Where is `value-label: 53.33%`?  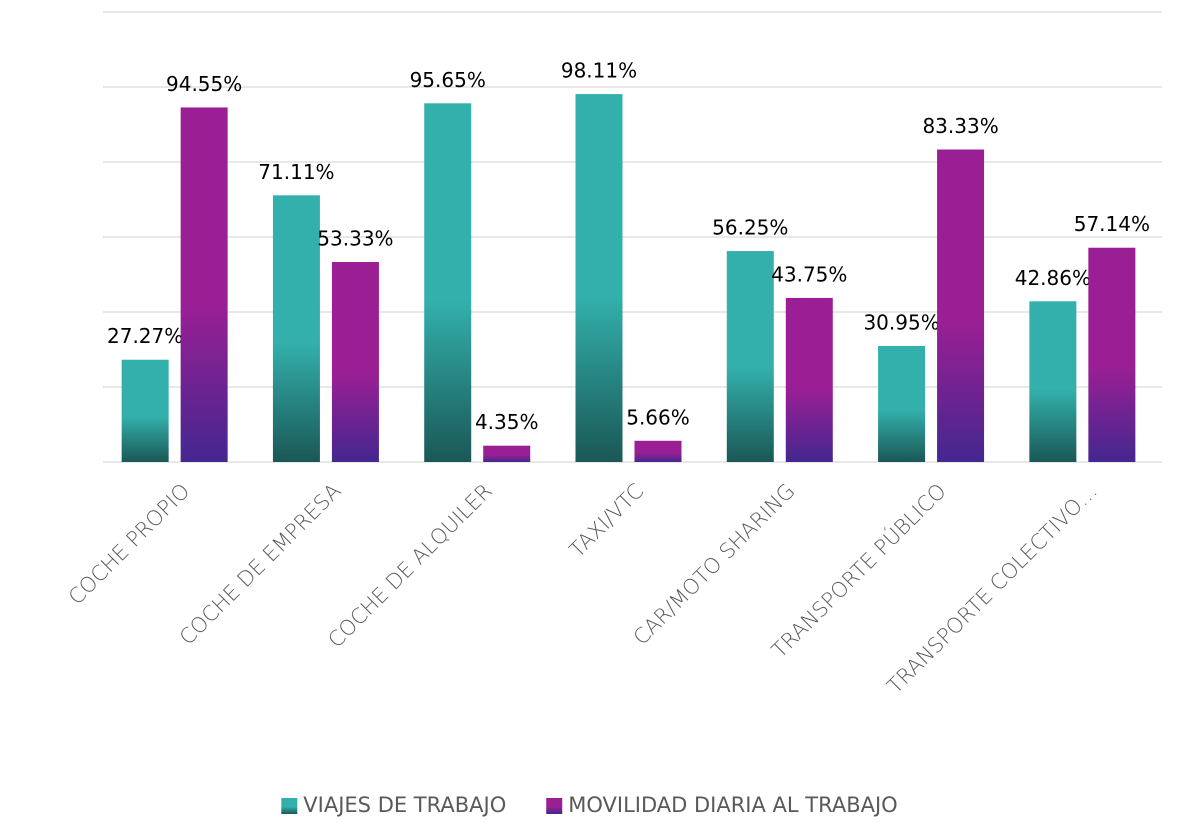 value-label: 53.33% is located at coordinates (355, 239).